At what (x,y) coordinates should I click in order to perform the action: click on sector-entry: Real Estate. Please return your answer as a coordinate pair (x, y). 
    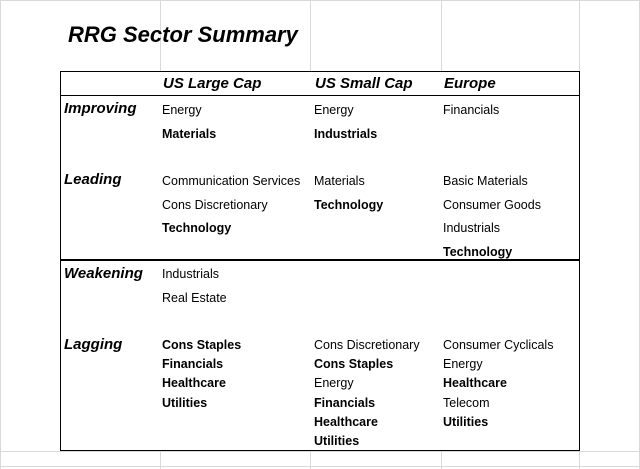
    Looking at the image, I should click on (194, 297).